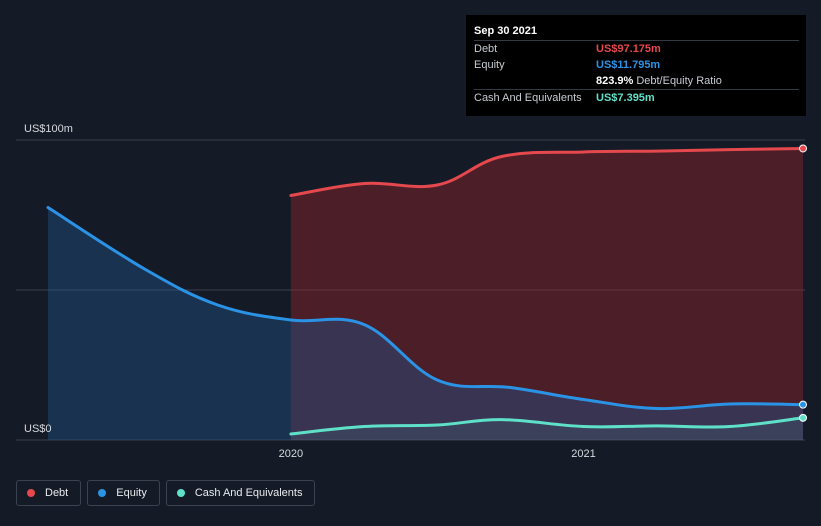  What do you see at coordinates (489, 65) in the screenshot?
I see `tooltip-equity-label: Equity` at bounding box center [489, 65].